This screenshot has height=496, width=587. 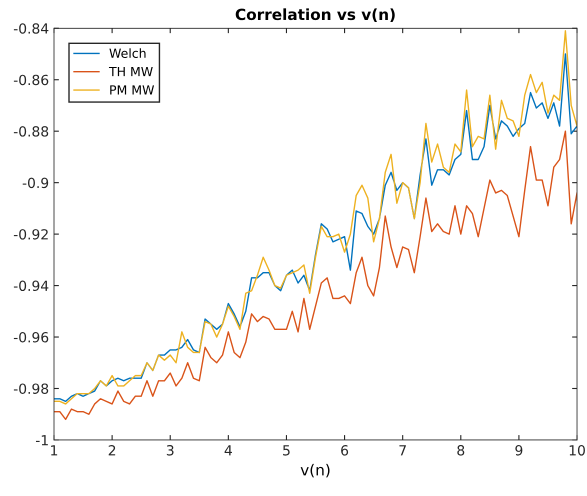 I want to click on x-tick-label: 9, so click(x=518, y=450).